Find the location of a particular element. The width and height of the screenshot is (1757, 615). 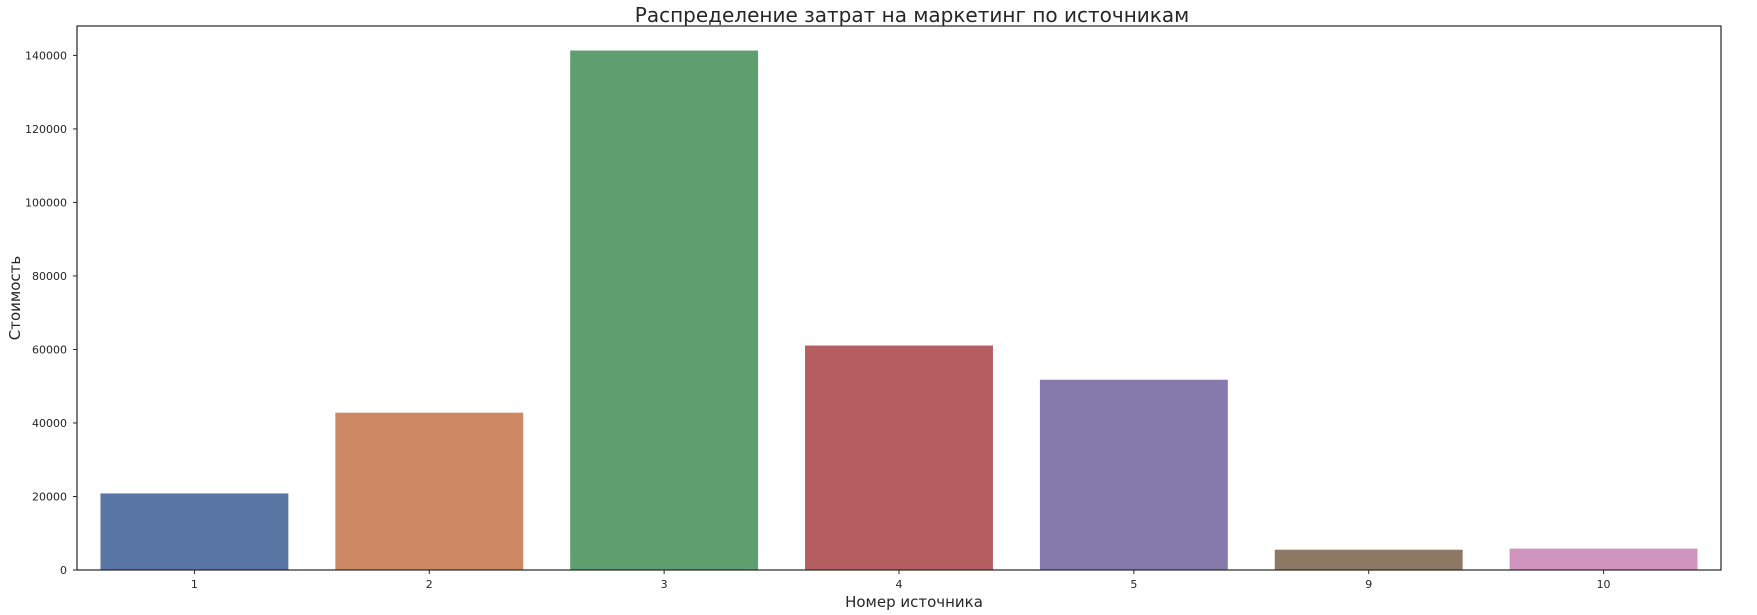

y-tick-label: 60000 is located at coordinates (49, 349).